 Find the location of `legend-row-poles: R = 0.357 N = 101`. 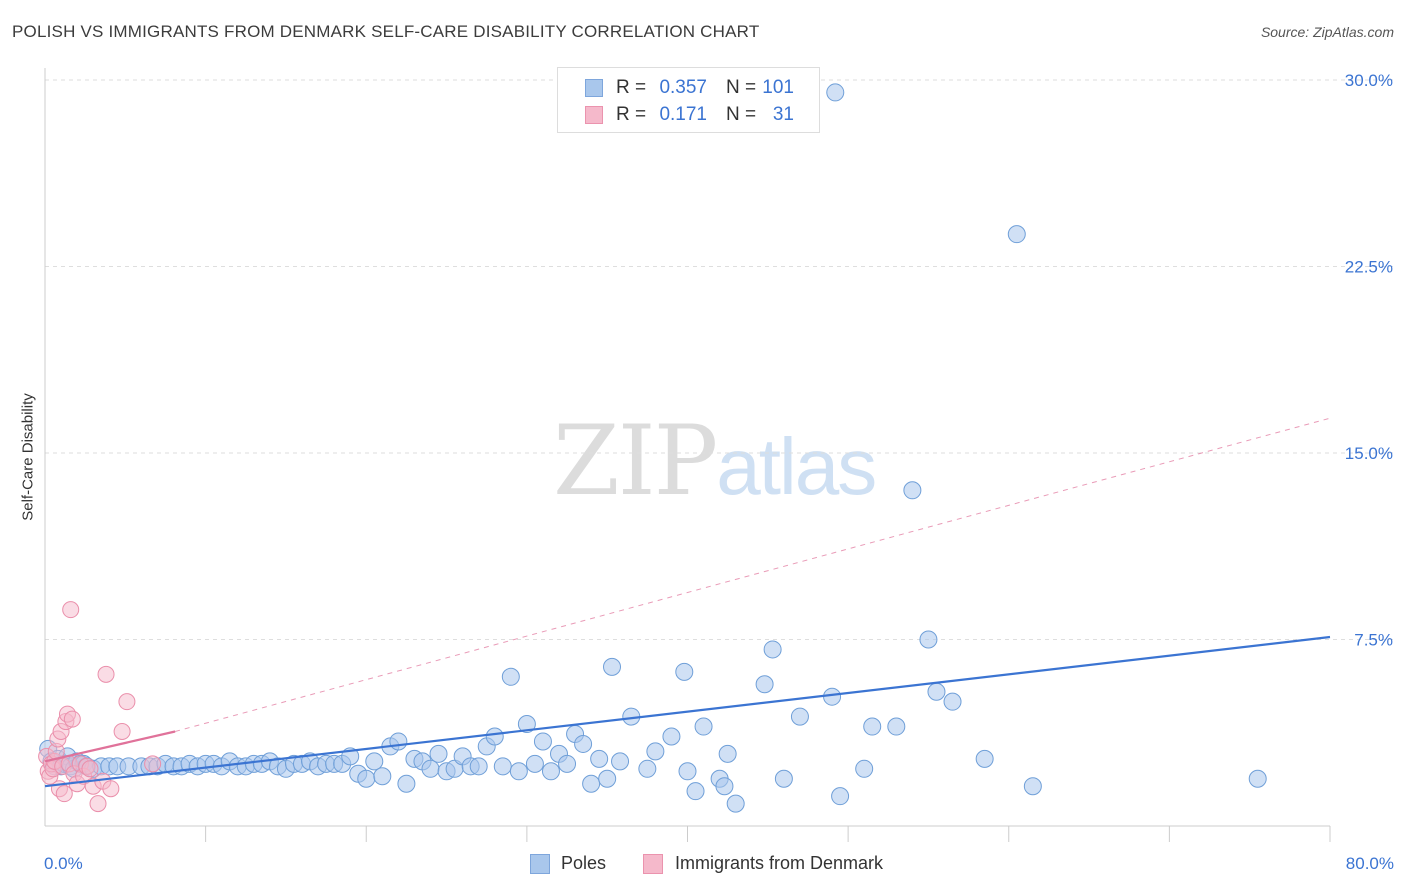

legend-row-poles: R = 0.357 N = 101 is located at coordinates (688, 88).